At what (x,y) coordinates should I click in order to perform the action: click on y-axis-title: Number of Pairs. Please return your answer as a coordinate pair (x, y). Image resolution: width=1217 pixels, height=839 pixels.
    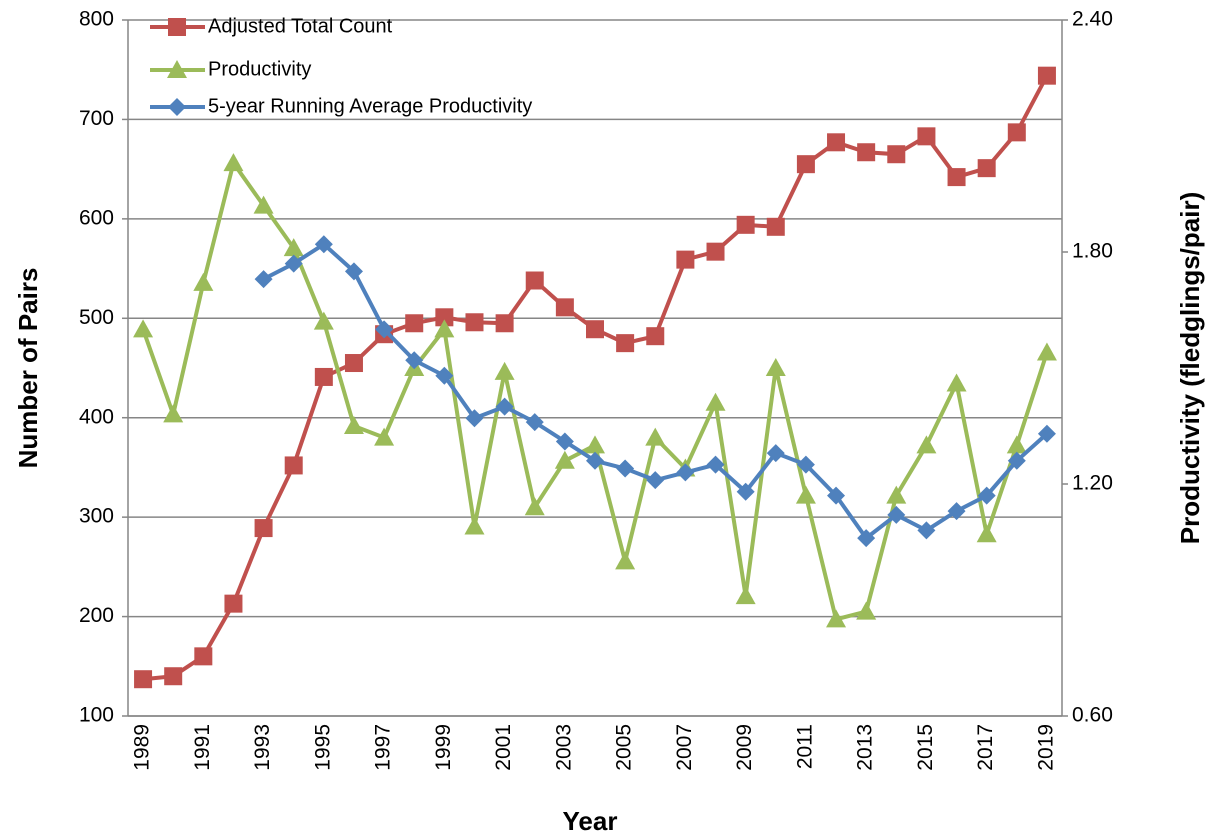
    Looking at the image, I should click on (28, 368).